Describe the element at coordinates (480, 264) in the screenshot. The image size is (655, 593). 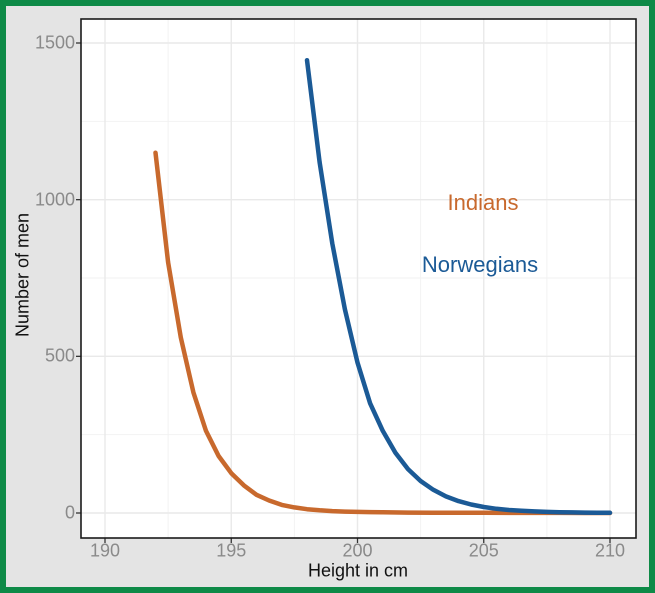
I see `legend-label-norwegians: Norwegians` at that location.